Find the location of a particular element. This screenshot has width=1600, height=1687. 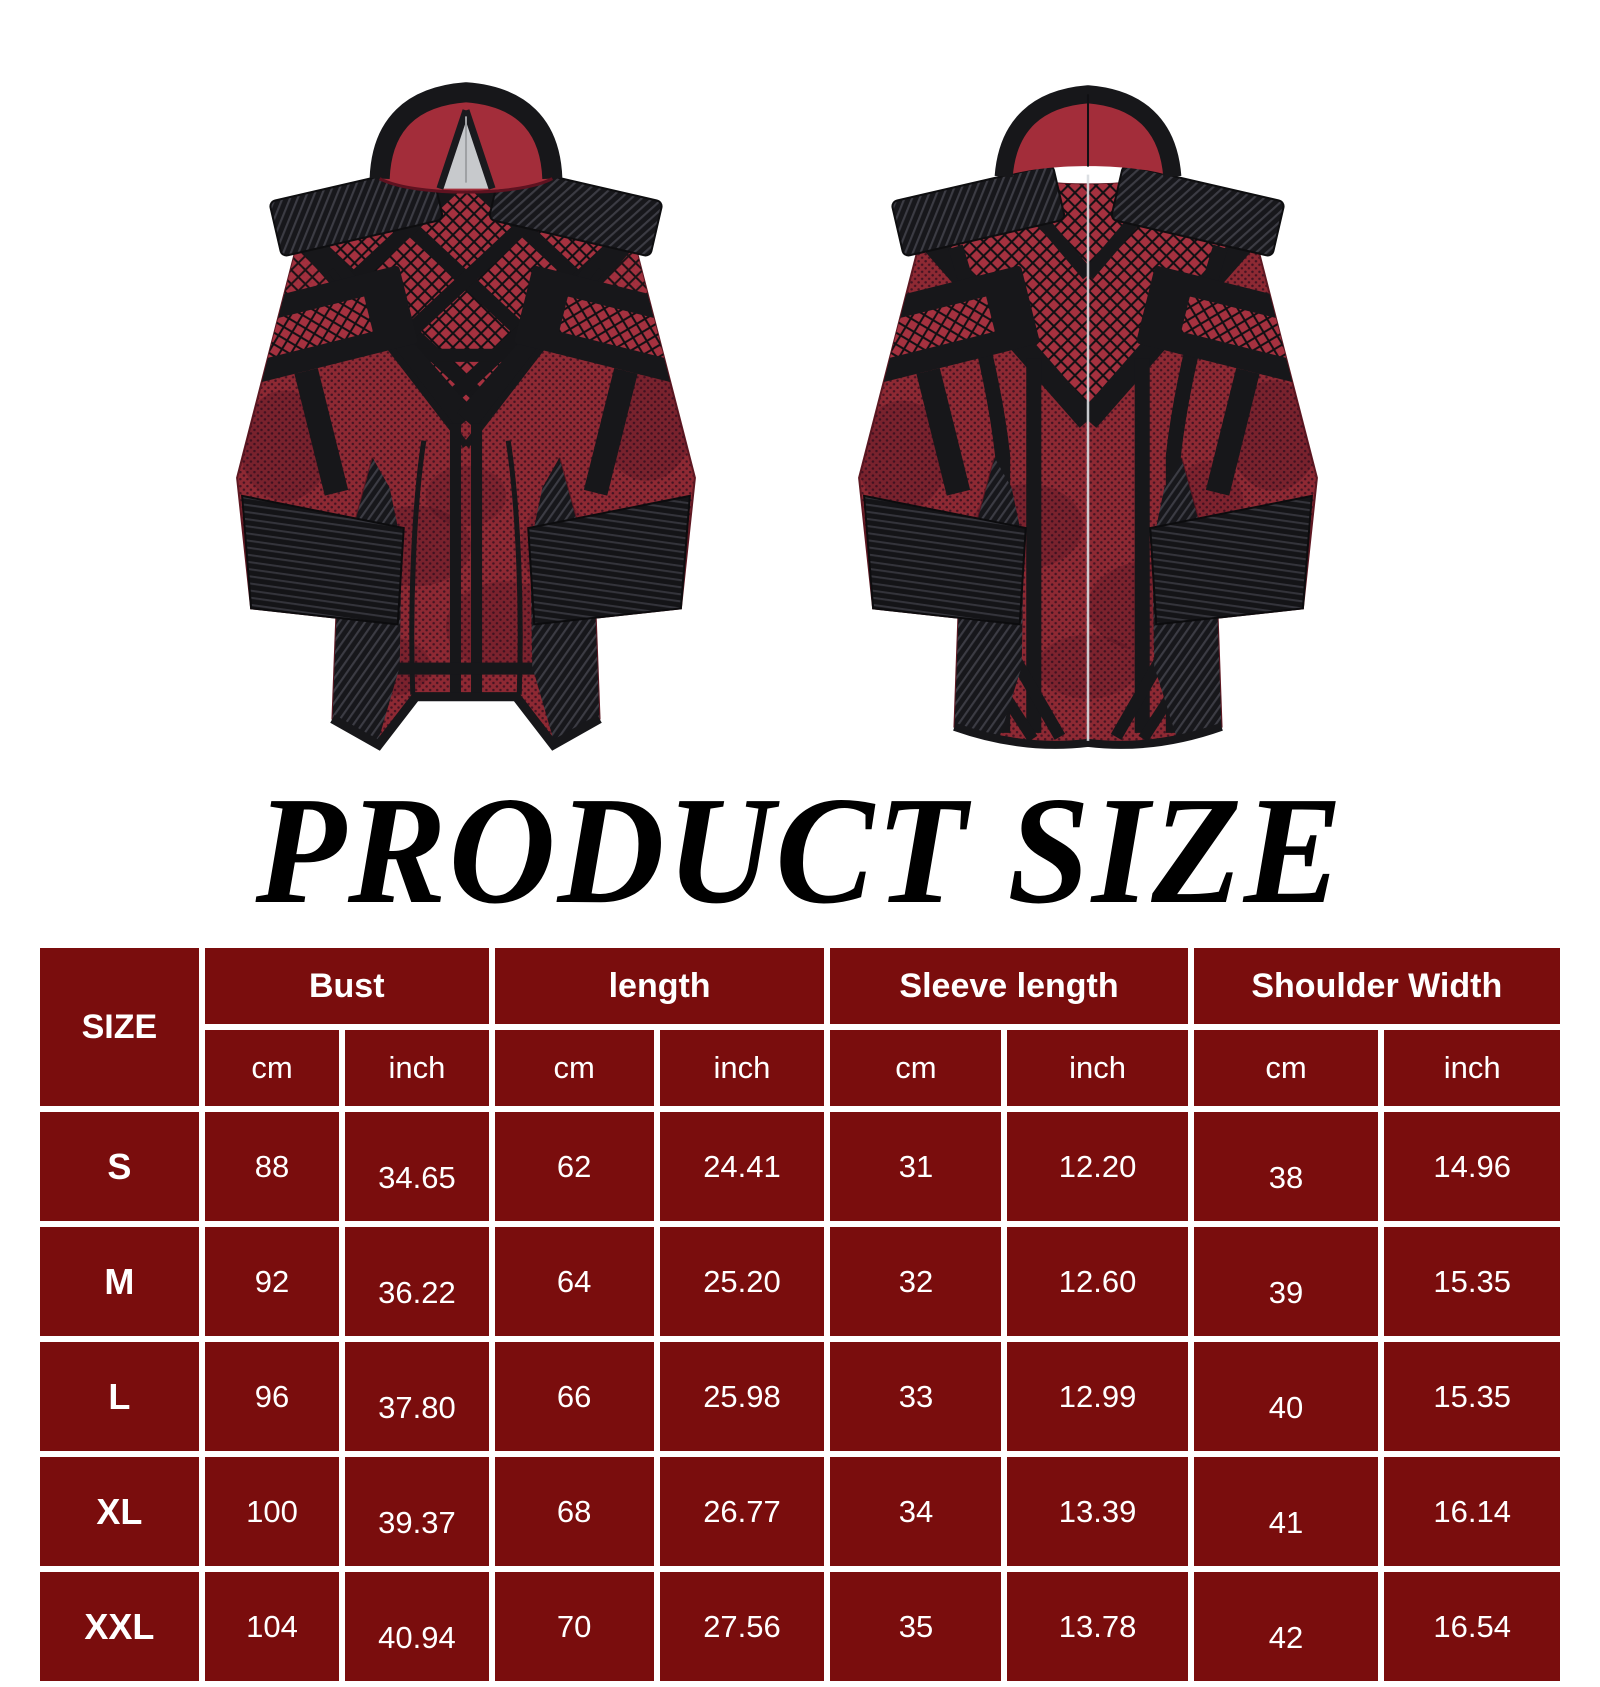

table-cell: 42 is located at coordinates (1286, 1626).